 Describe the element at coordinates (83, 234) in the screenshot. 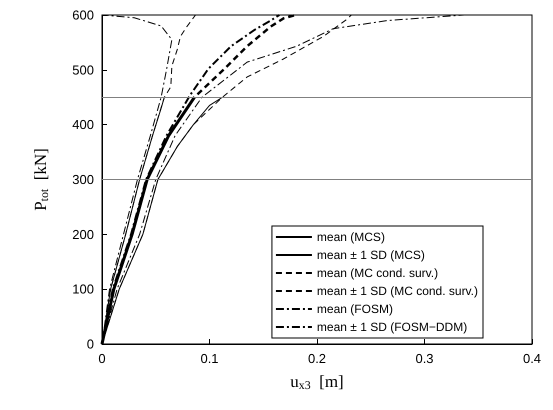

I see `y-tick-label: 200` at that location.